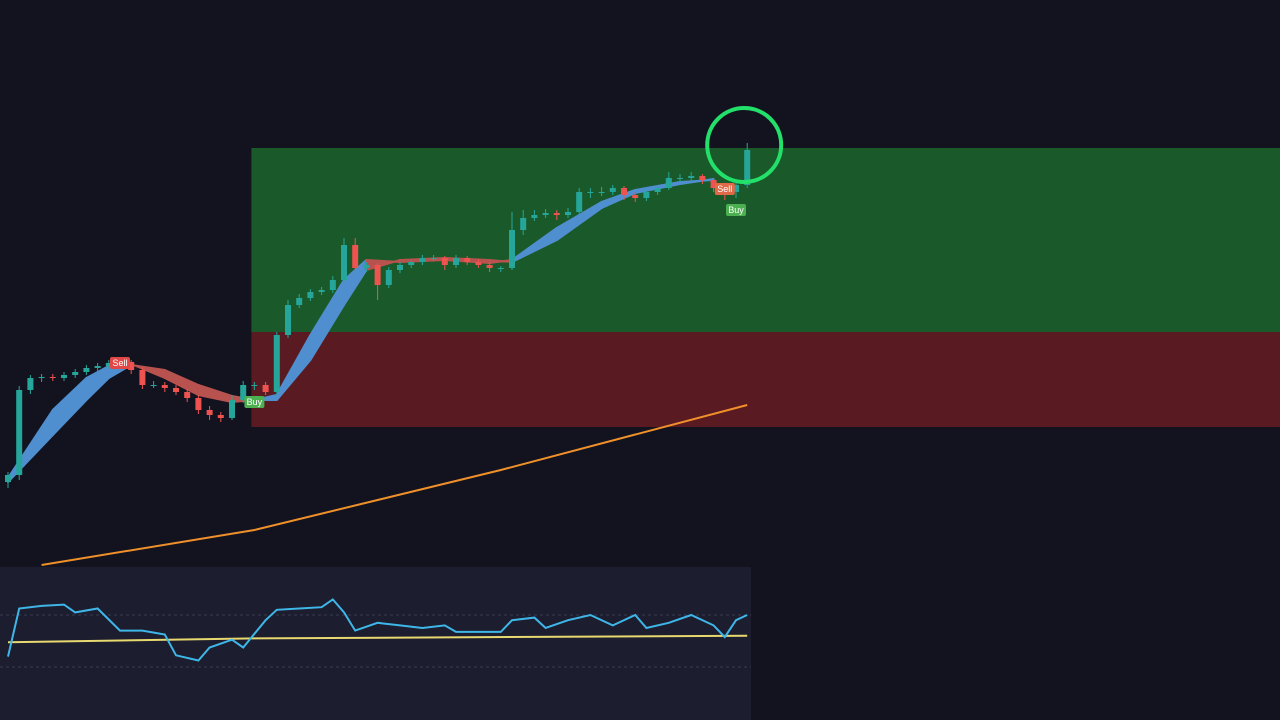  Describe the element at coordinates (377, 630) in the screenshot. I see `oscillator-line` at that location.